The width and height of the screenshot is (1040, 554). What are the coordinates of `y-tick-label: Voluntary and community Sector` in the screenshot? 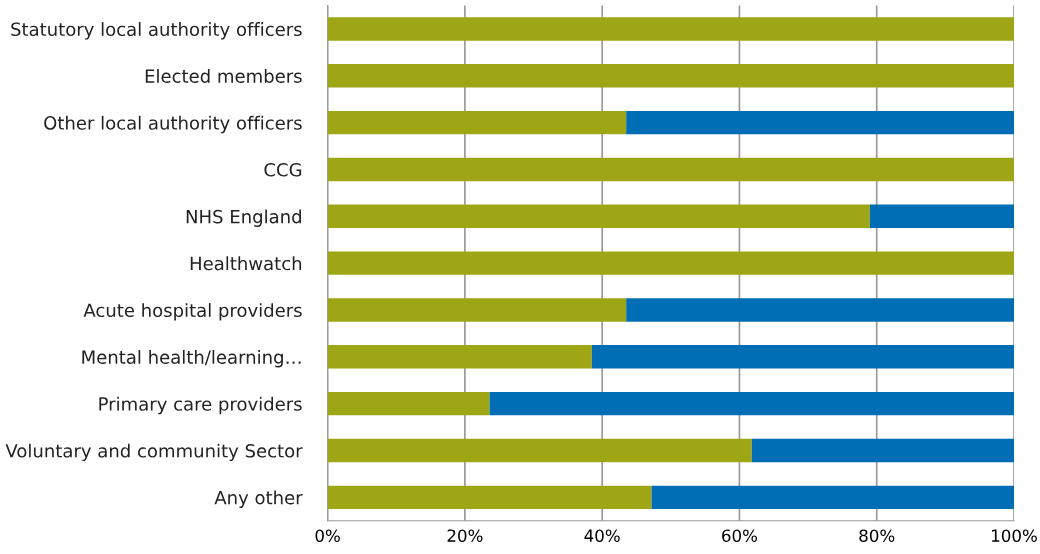 It's located at (154, 452).